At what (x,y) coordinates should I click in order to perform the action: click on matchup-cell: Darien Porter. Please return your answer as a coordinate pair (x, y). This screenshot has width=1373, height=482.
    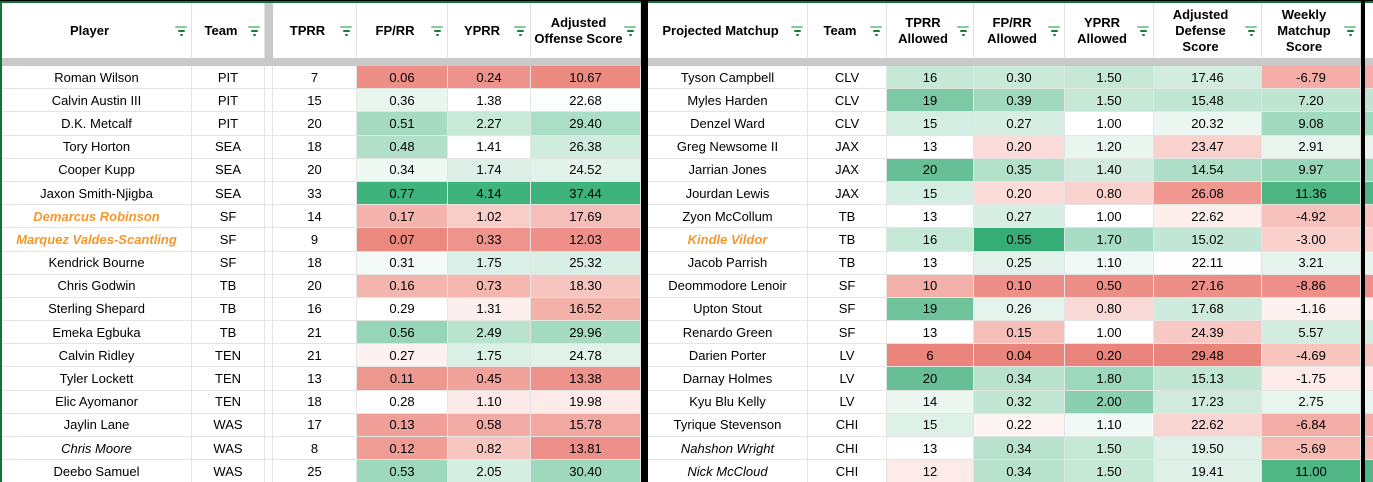
    Looking at the image, I should click on (728, 356).